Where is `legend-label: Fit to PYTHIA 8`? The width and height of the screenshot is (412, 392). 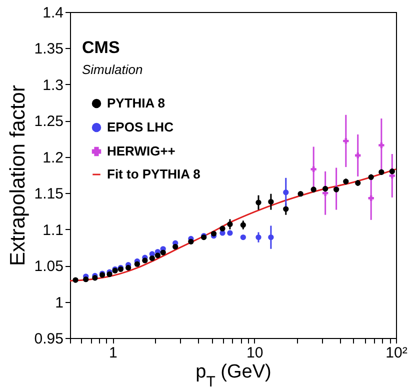 legend-label: Fit to PYTHIA 8 is located at coordinates (153, 174).